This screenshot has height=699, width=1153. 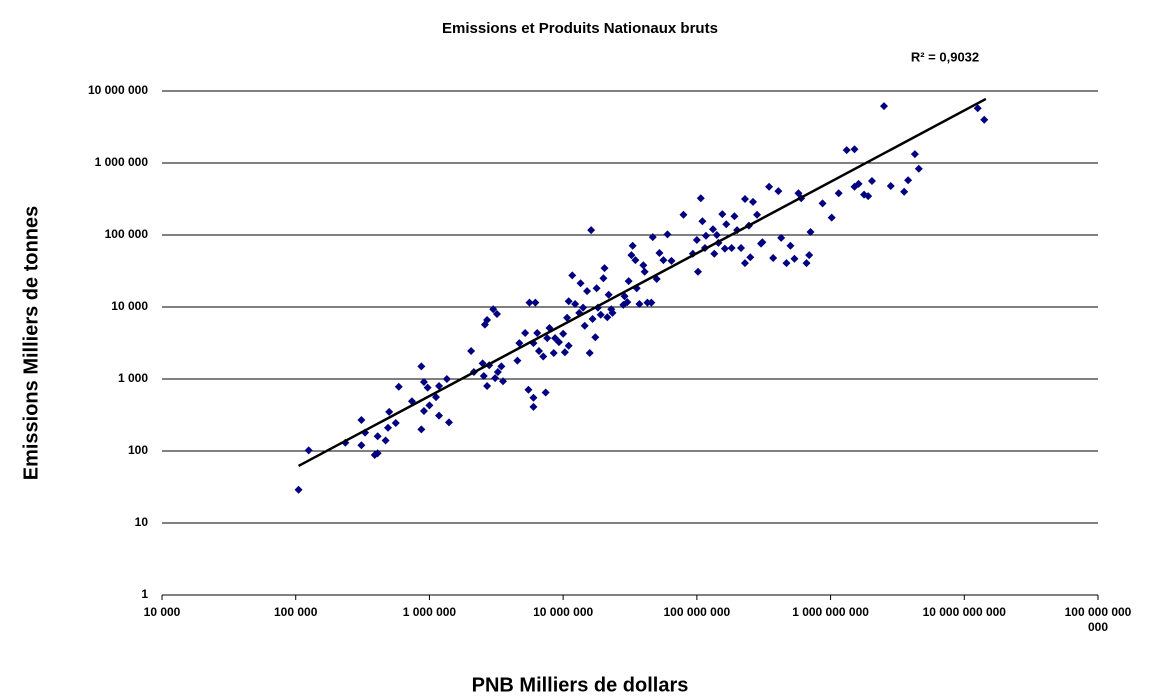 I want to click on y-axis-label: Emissions Milliers de tonnes, so click(x=31, y=343).